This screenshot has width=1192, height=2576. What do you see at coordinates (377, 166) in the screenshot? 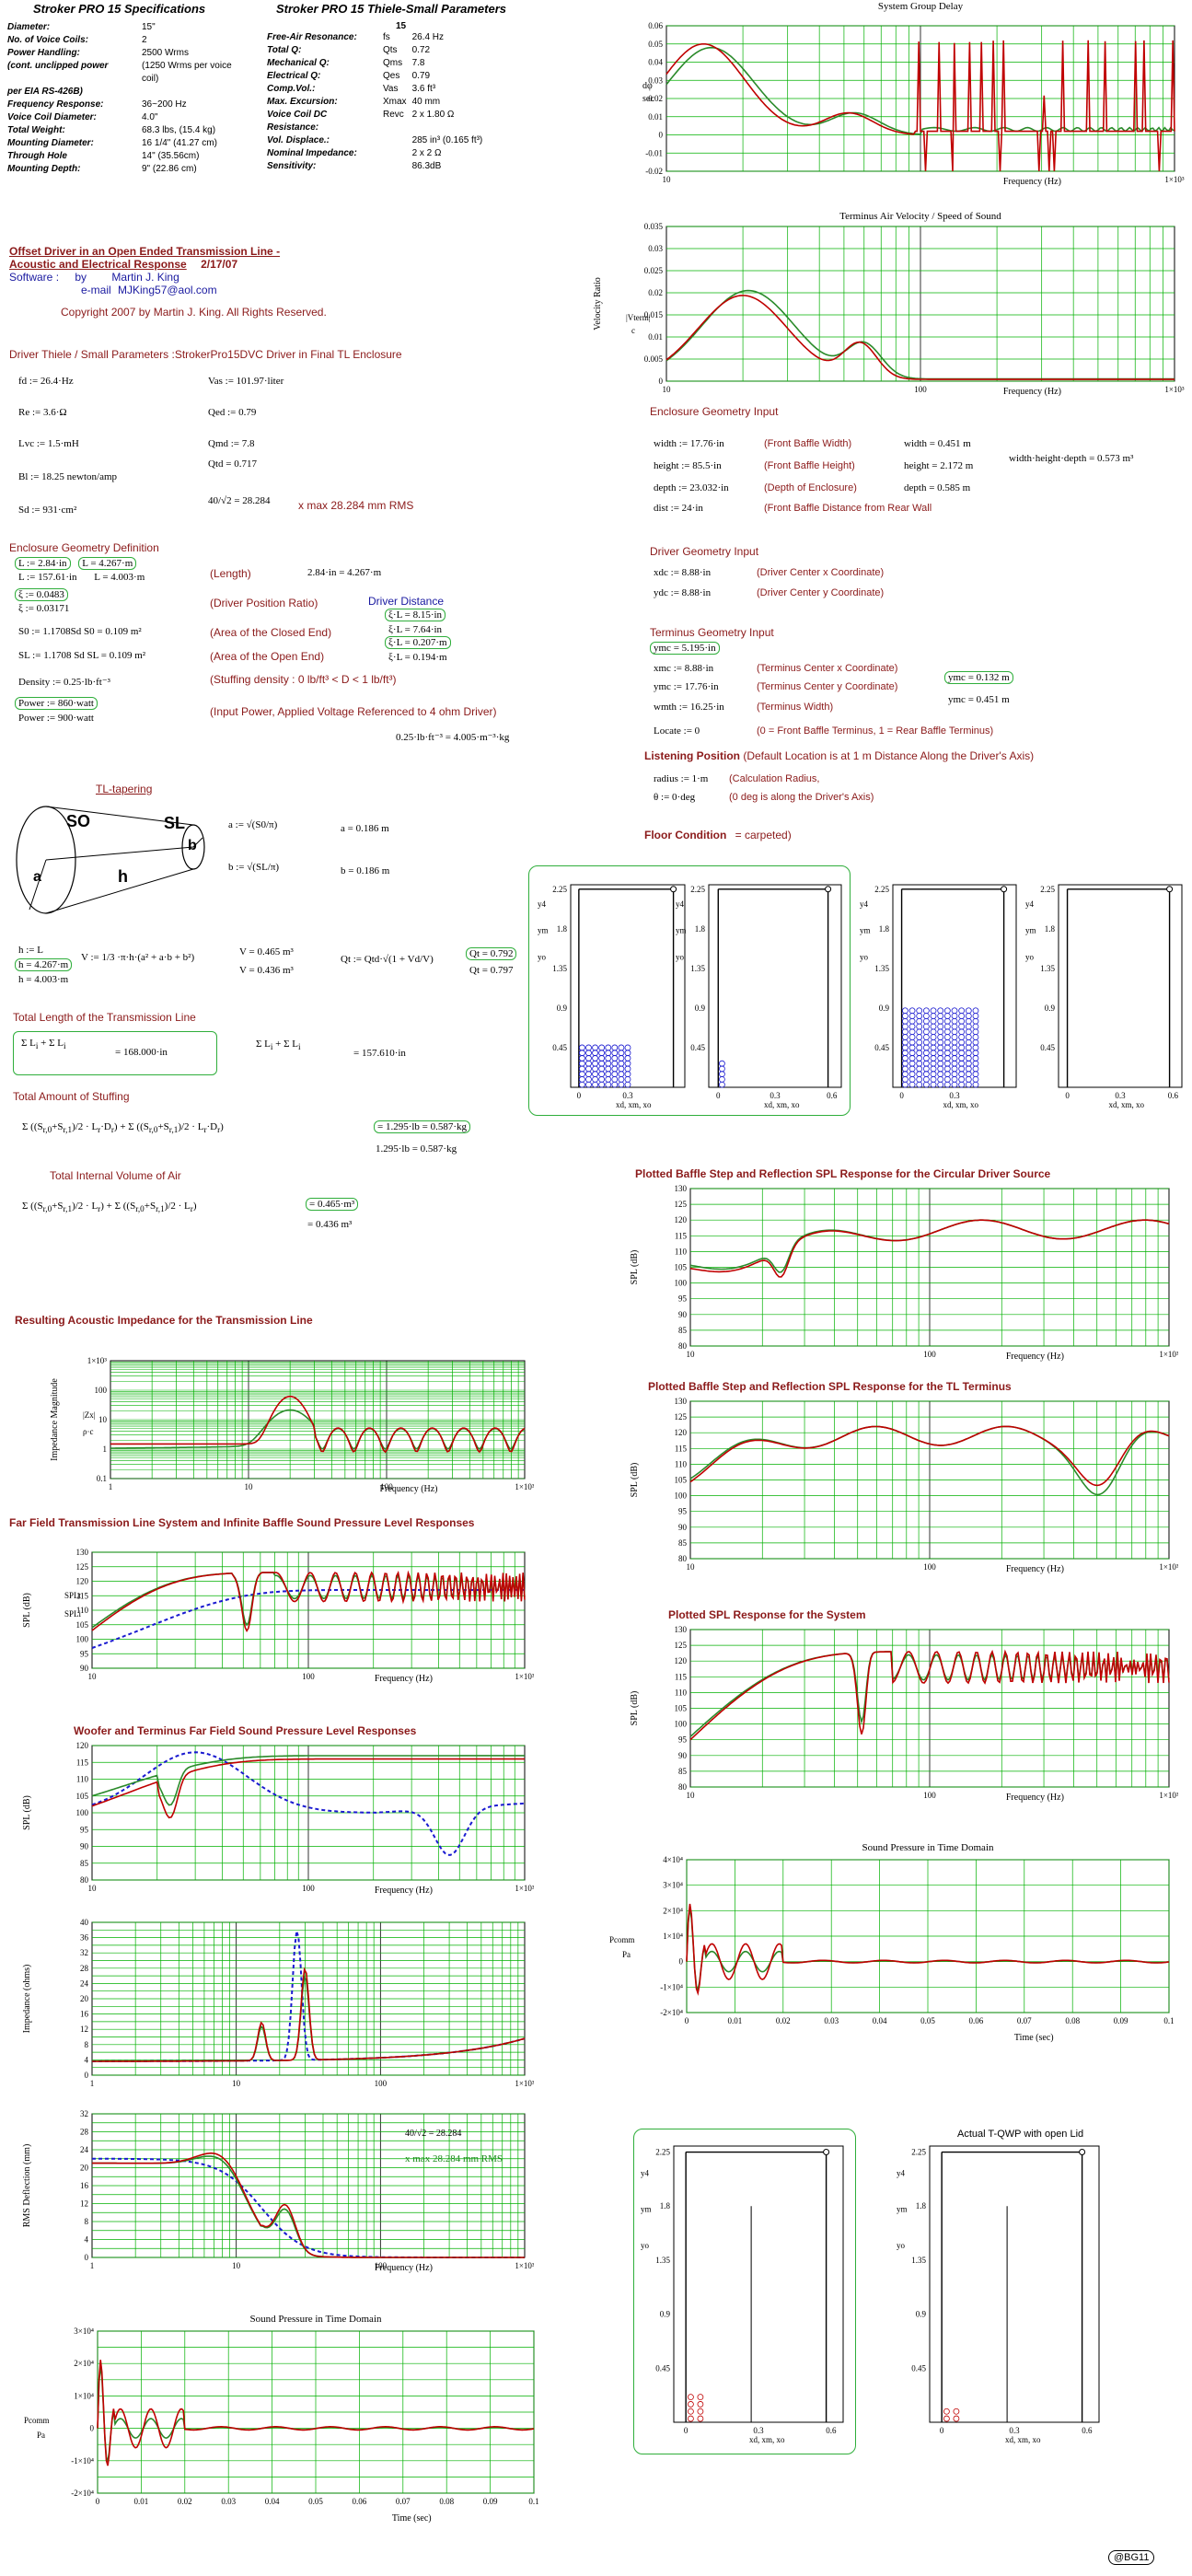
I see `ts-row: Sensitivity: 86.3dB` at bounding box center [377, 166].